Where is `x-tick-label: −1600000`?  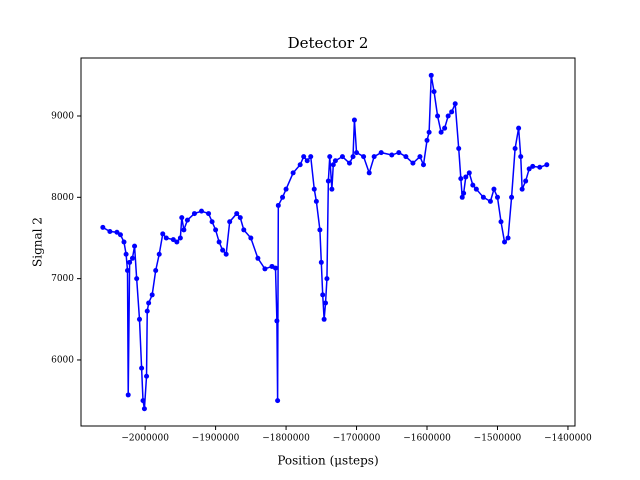 x-tick-label: −1600000 is located at coordinates (427, 439).